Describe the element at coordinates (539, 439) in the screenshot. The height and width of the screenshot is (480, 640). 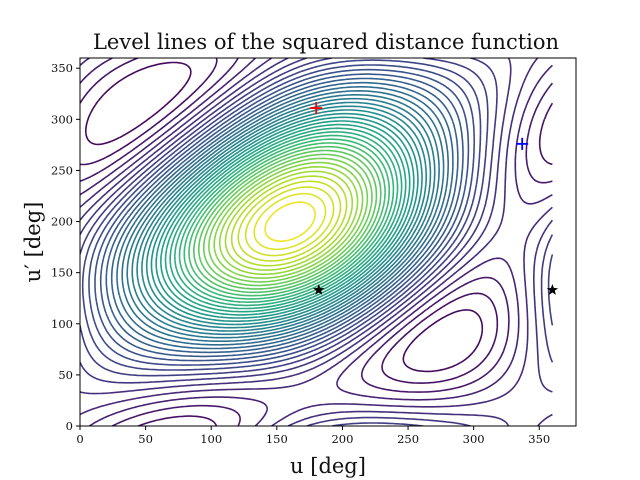
I see `x-tick-label: 350` at that location.